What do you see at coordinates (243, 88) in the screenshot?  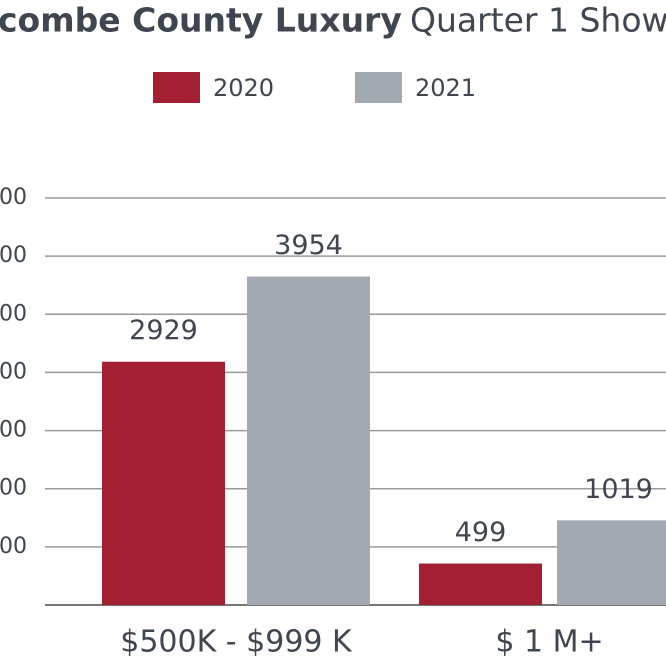 I see `legend-label: 2020` at bounding box center [243, 88].